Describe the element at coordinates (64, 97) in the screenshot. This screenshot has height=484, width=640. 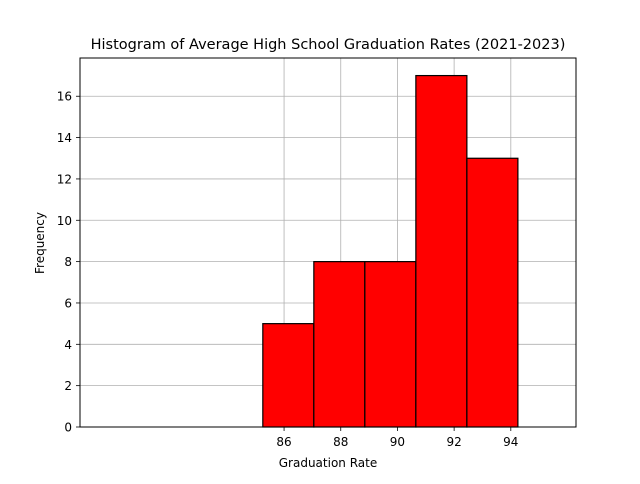
I see `y-tick-label: 16` at that location.